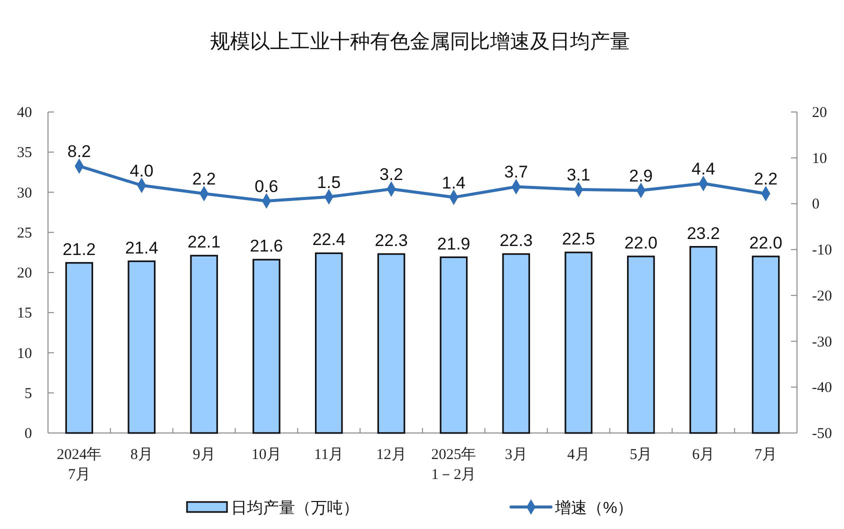 The height and width of the screenshot is (529, 844). Describe the element at coordinates (266, 455) in the screenshot. I see `x-tick-label: 10月` at that location.